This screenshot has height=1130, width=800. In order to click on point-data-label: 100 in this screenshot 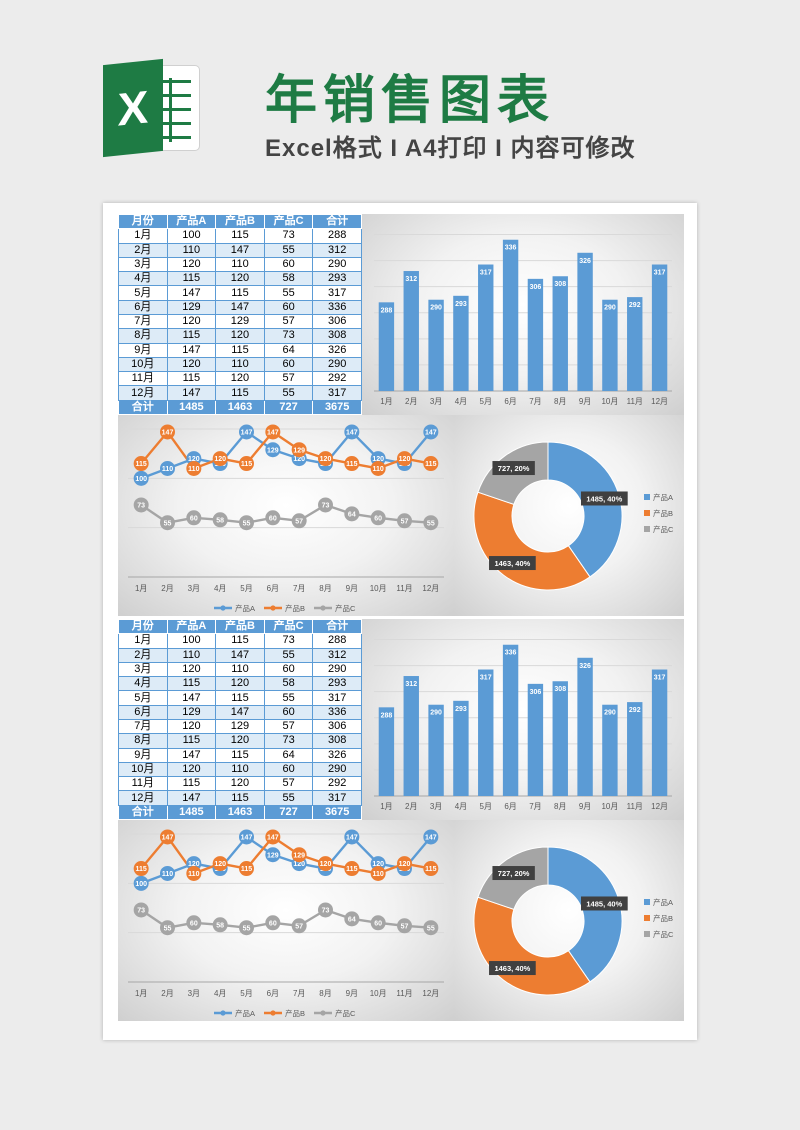, I will do `click(141, 479)`.